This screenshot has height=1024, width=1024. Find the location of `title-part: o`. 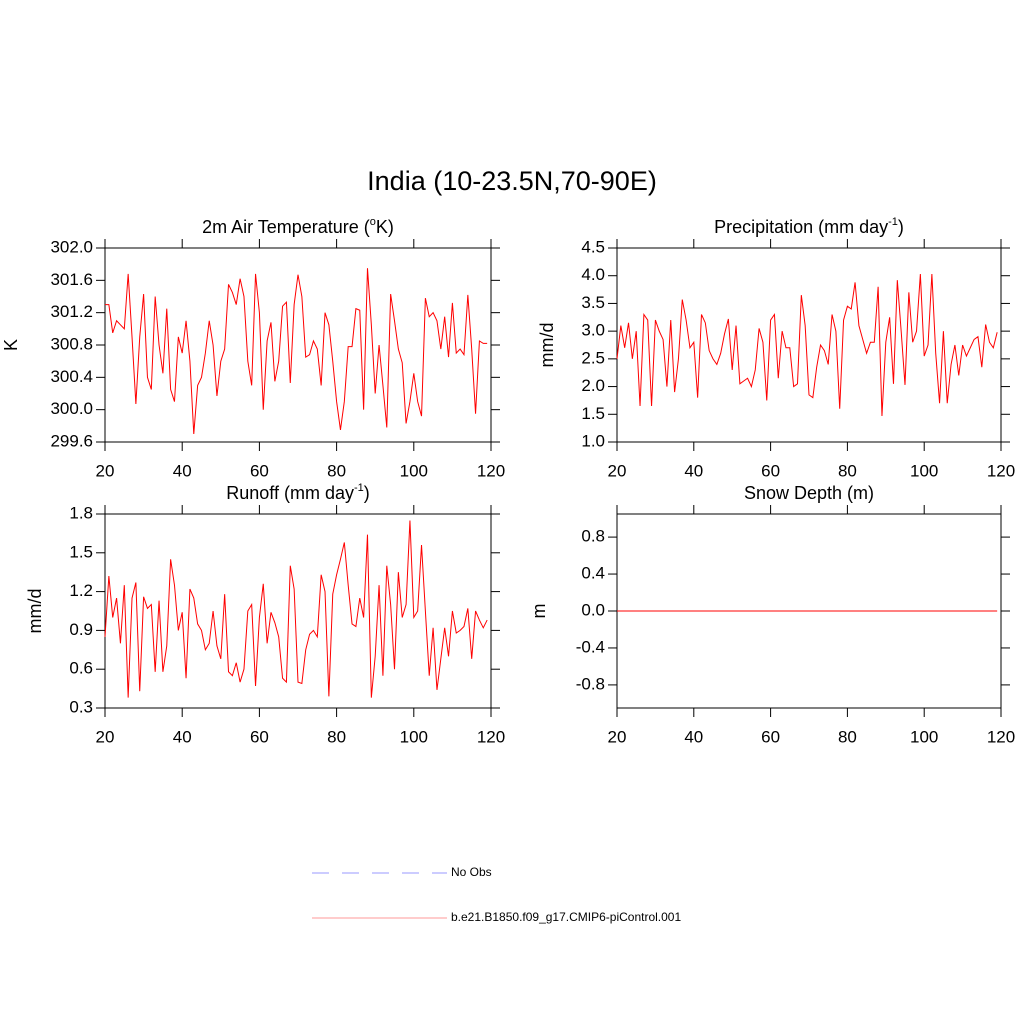

title-part: o is located at coordinates (373, 222).